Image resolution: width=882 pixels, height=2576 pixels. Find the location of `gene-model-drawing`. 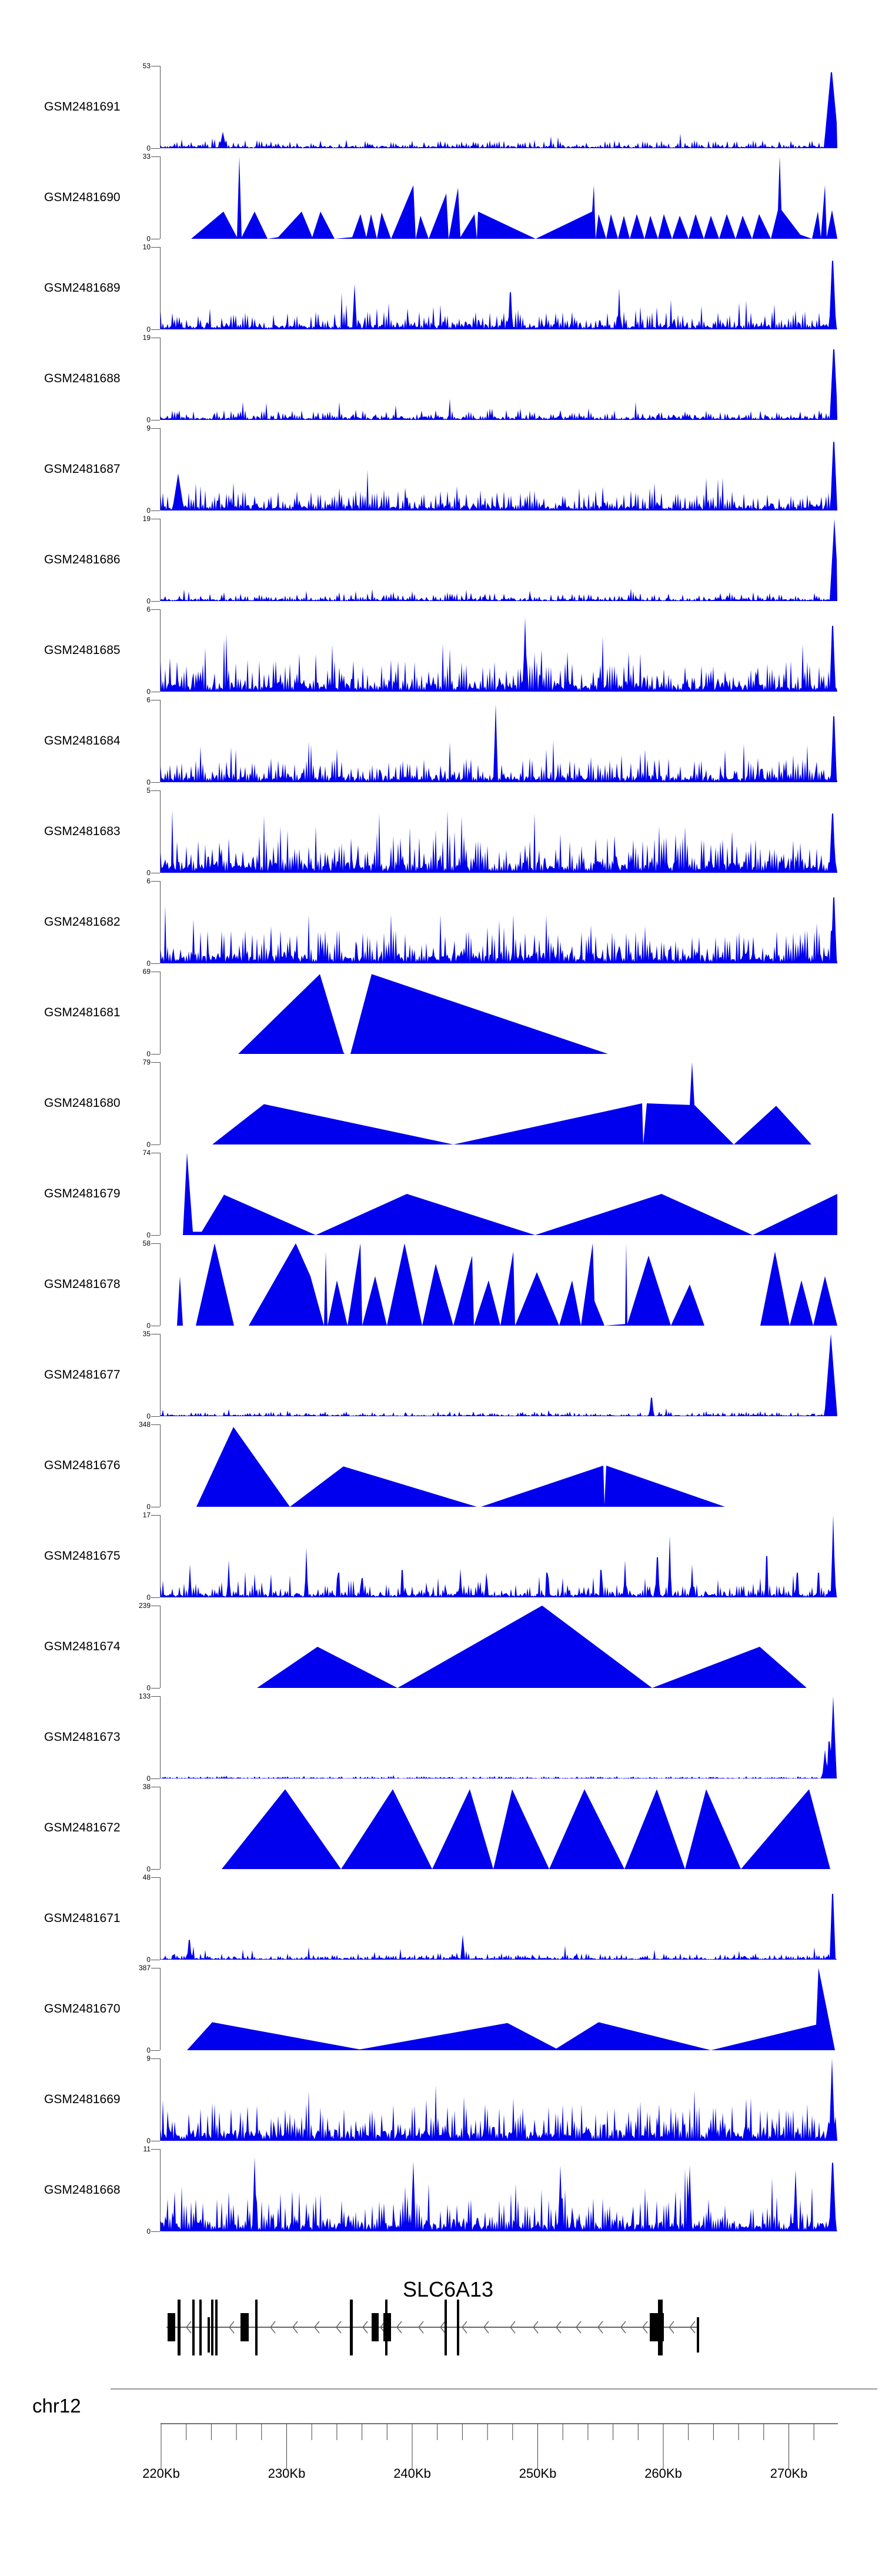

gene-model-drawing is located at coordinates (432, 2327).